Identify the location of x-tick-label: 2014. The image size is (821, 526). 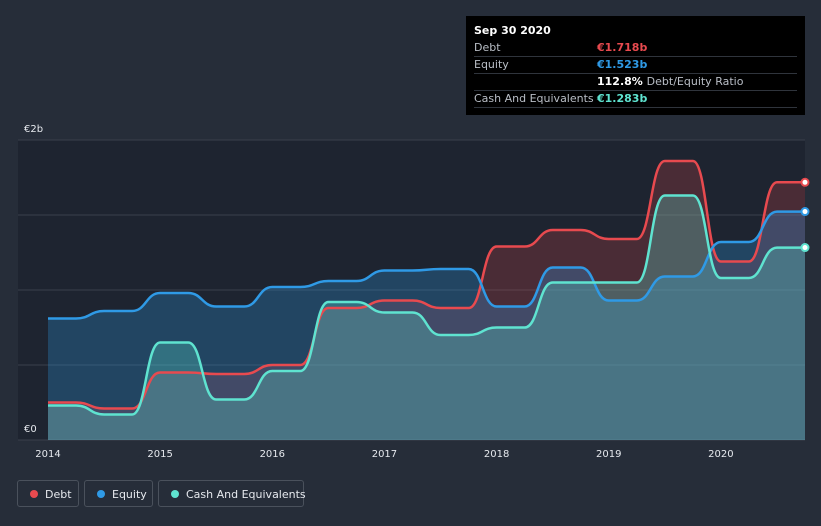
(47, 454).